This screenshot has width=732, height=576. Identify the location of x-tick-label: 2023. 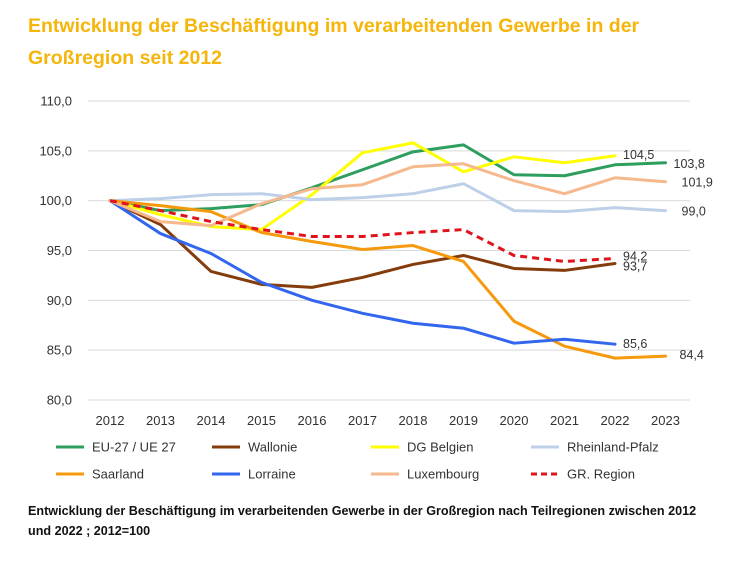
(665, 420).